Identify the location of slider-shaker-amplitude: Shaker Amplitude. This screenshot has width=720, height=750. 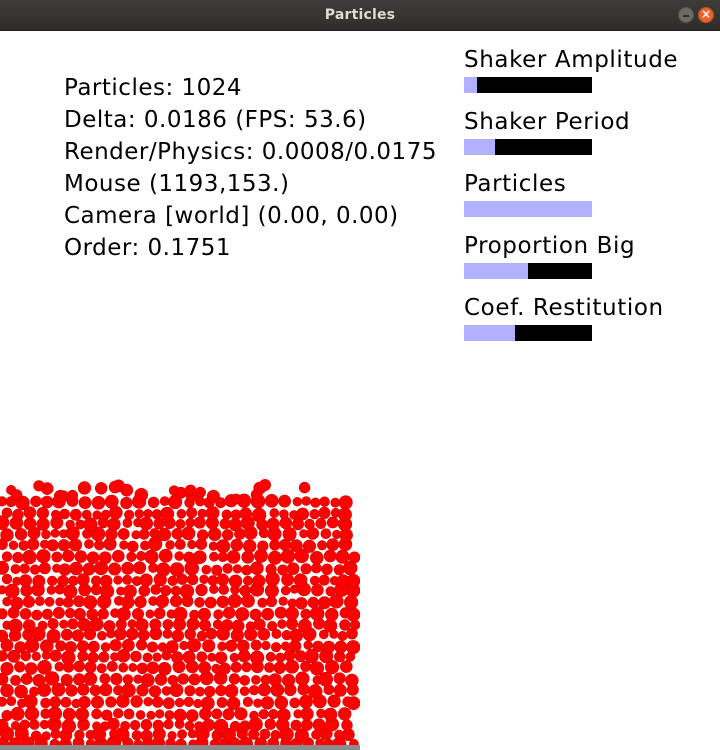
(571, 69).